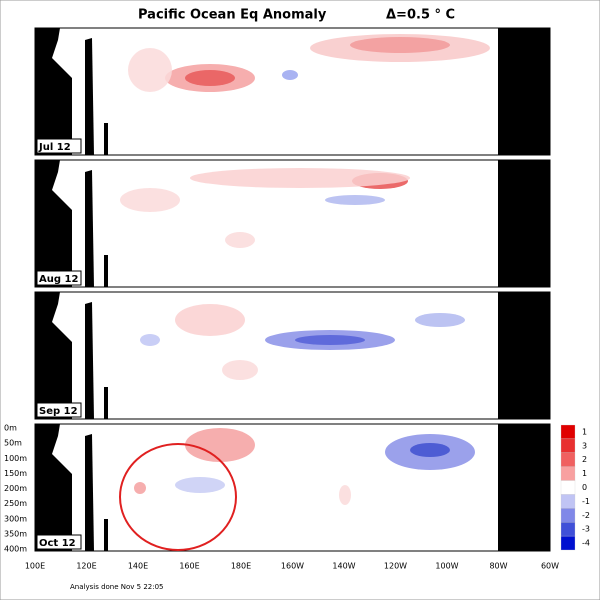 This screenshot has width=600, height=600. I want to click on colorbar-label: 3, so click(584, 445).